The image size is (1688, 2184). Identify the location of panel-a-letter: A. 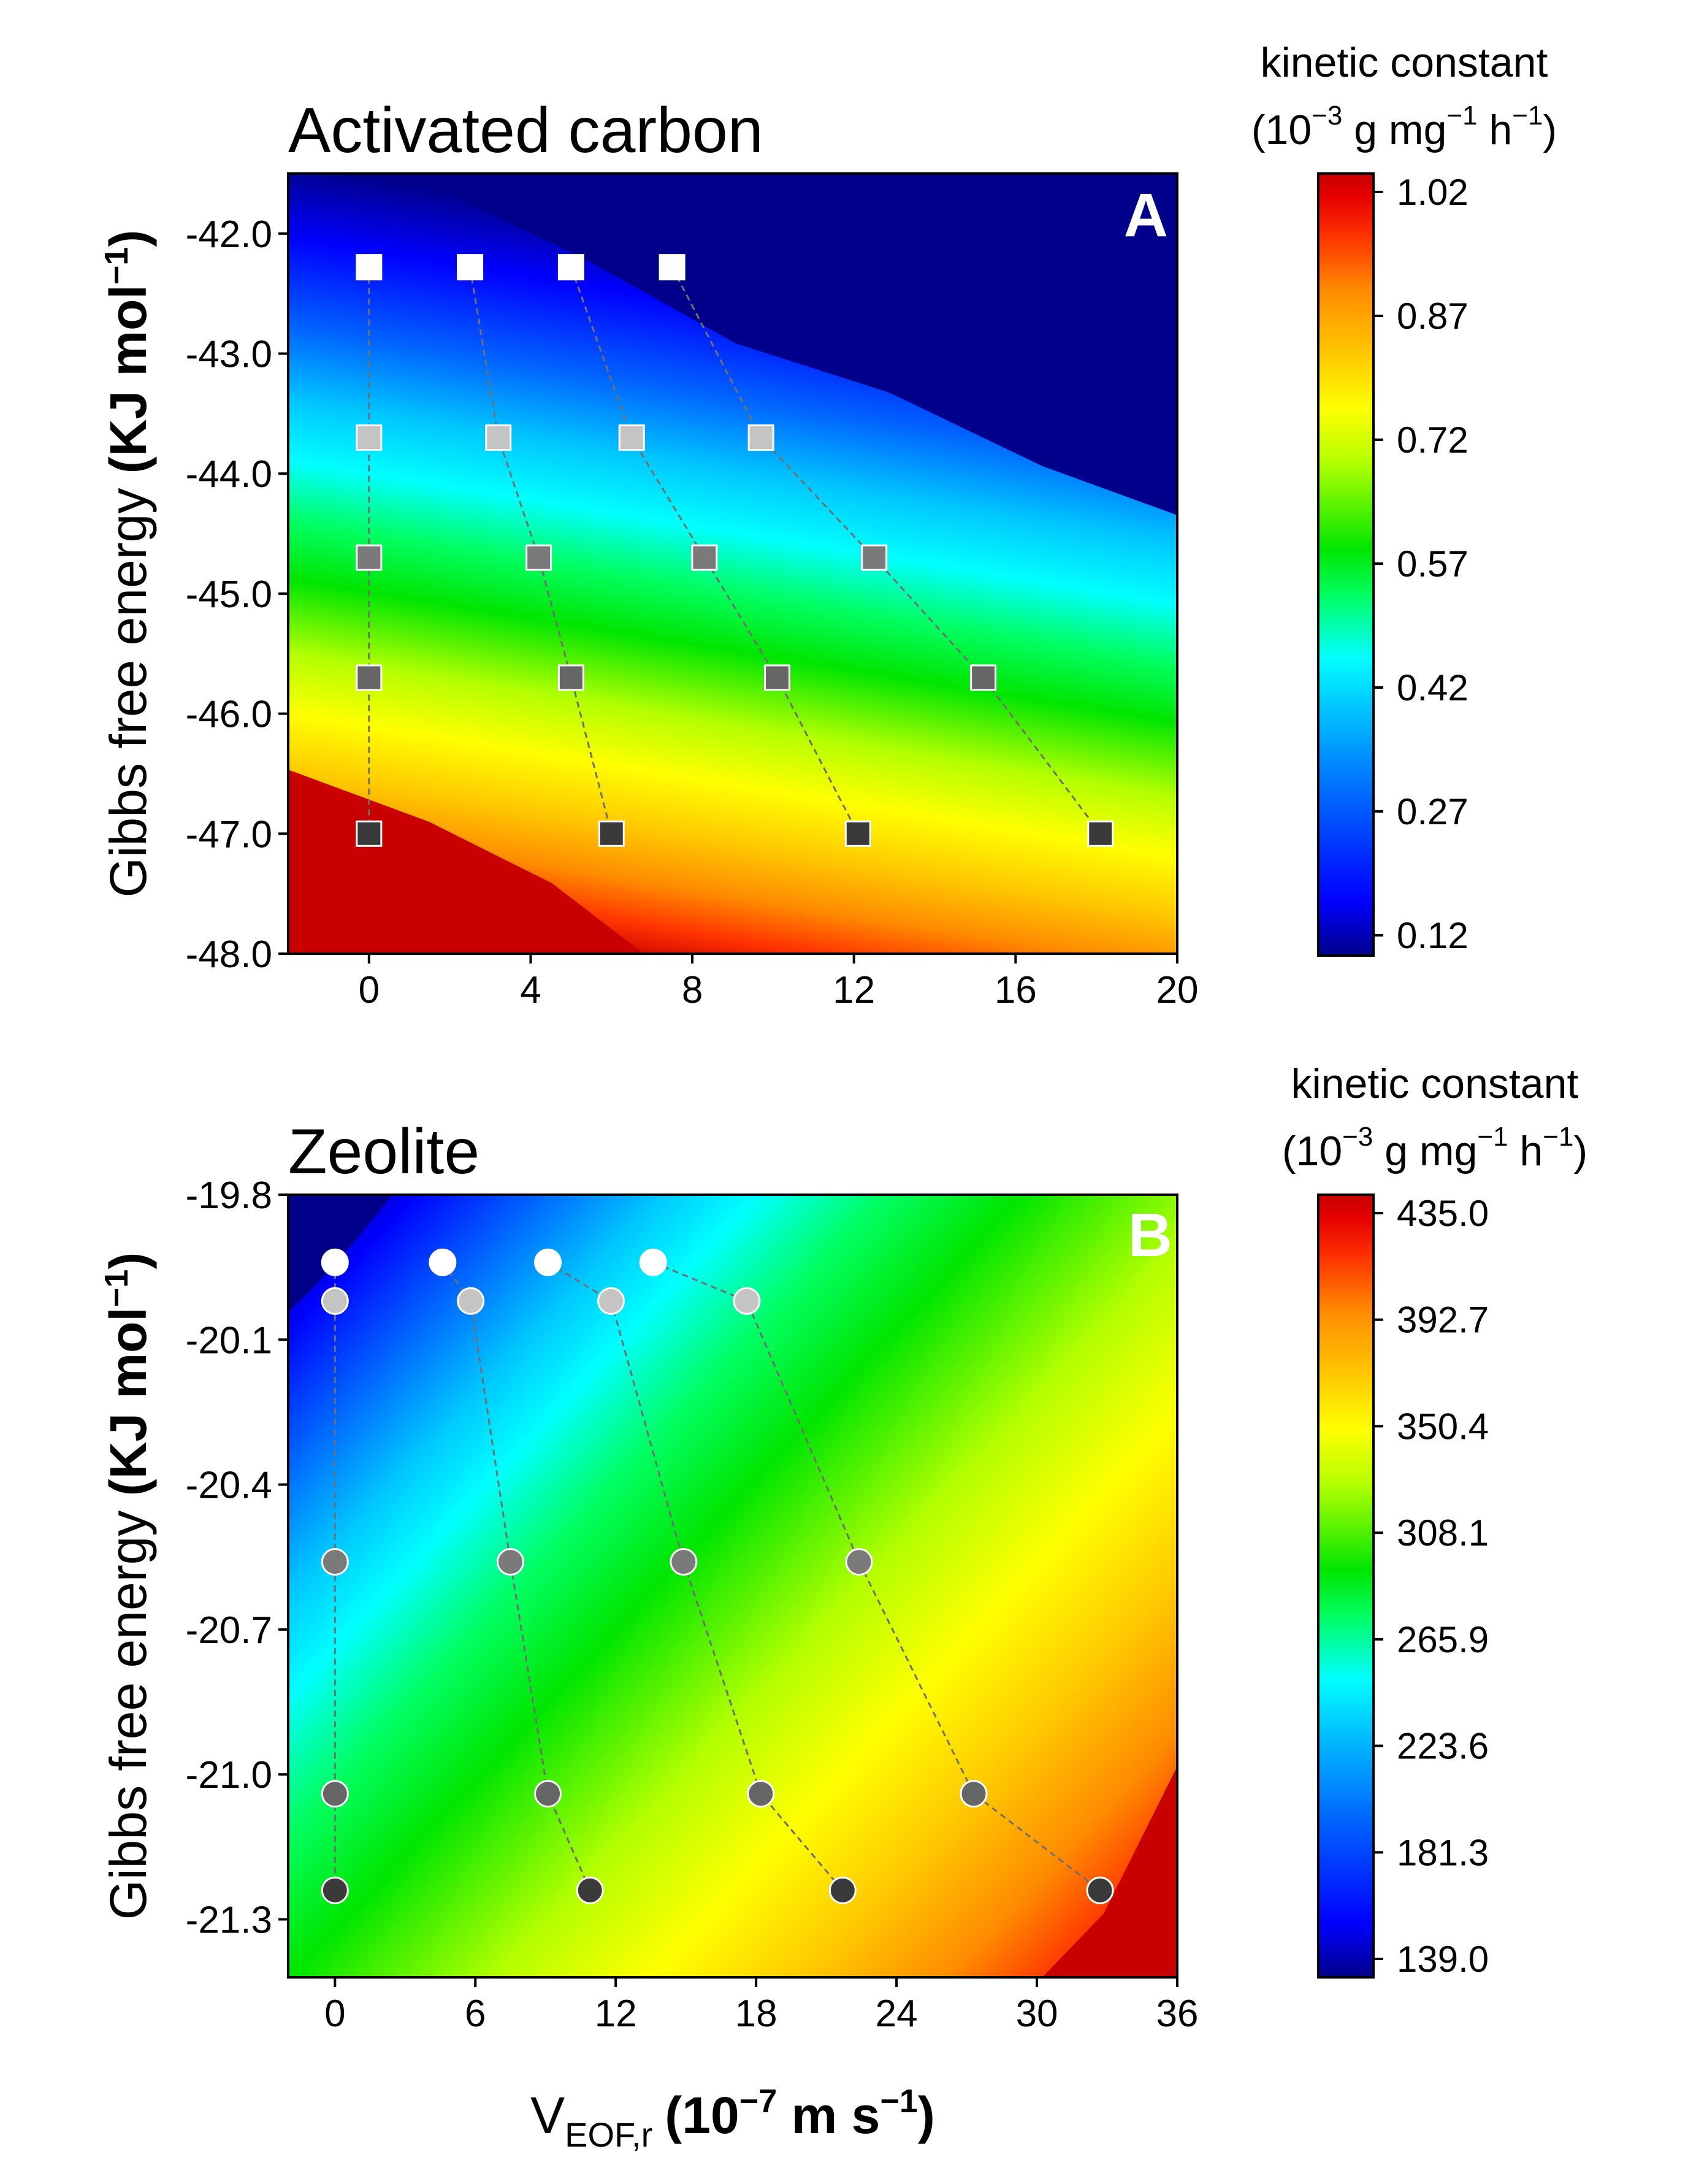
(1146, 215).